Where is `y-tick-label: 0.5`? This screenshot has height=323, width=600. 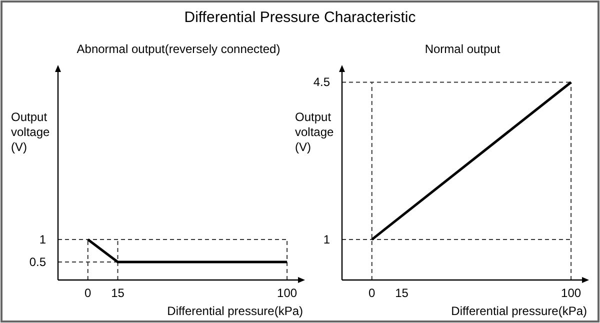 y-tick-label: 0.5 is located at coordinates (37, 262).